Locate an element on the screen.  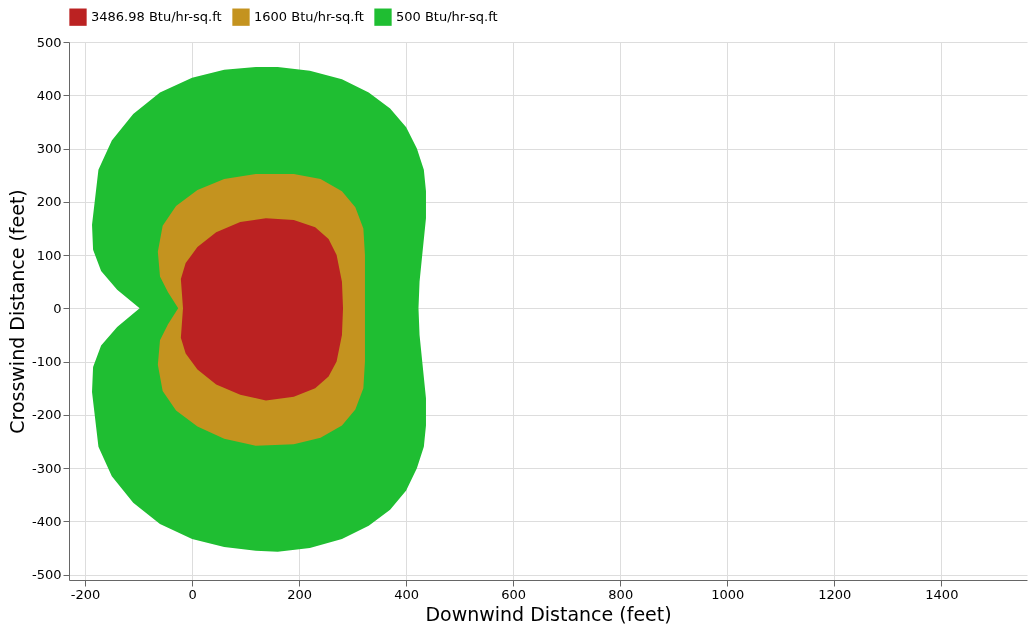
legend-label: 3486.98 Btu/hr-sq.ft is located at coordinates (156, 17).